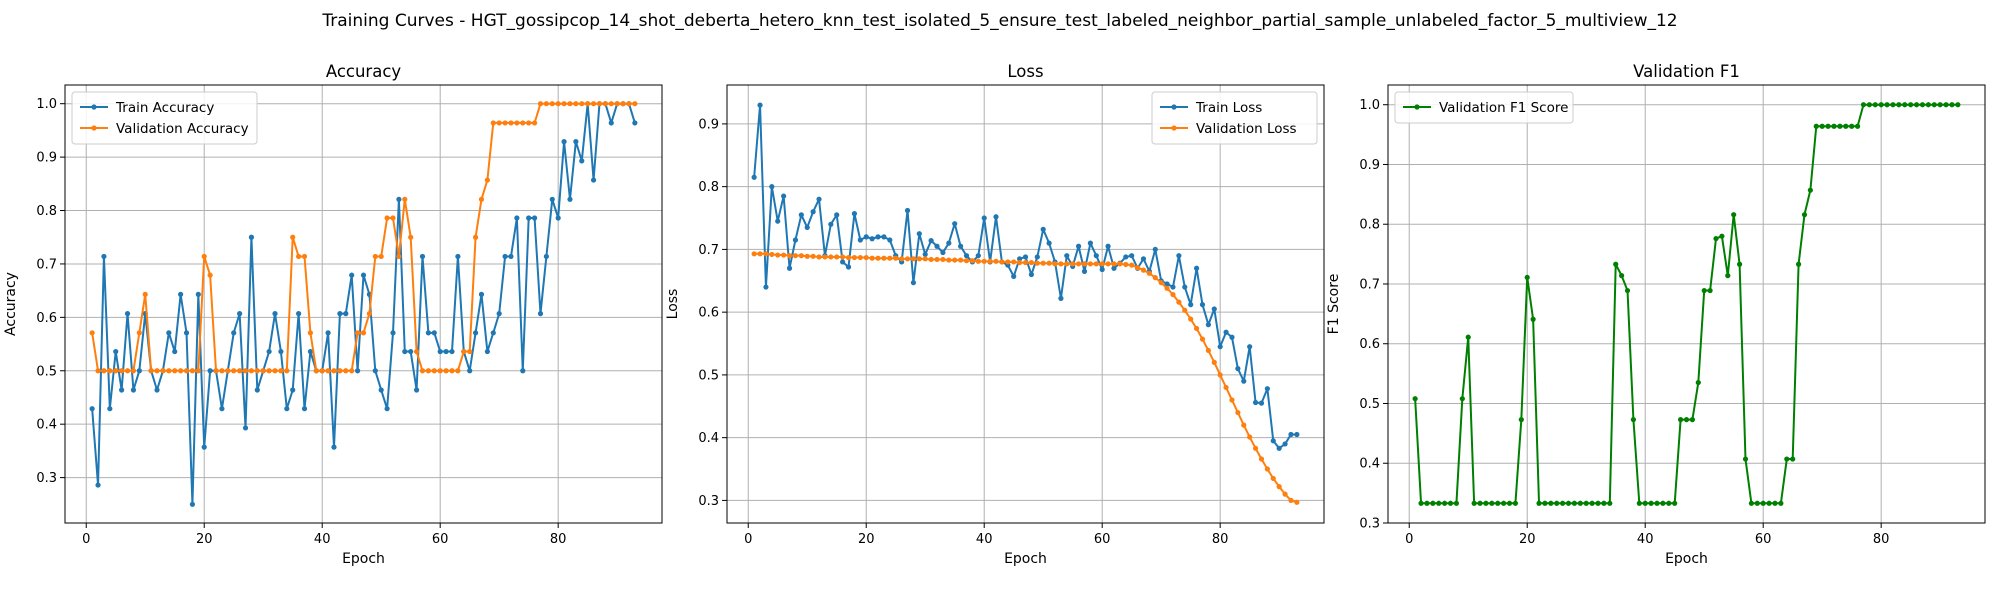  Describe the element at coordinates (748, 539) in the screenshot. I see `x-tick-label: 0` at that location.